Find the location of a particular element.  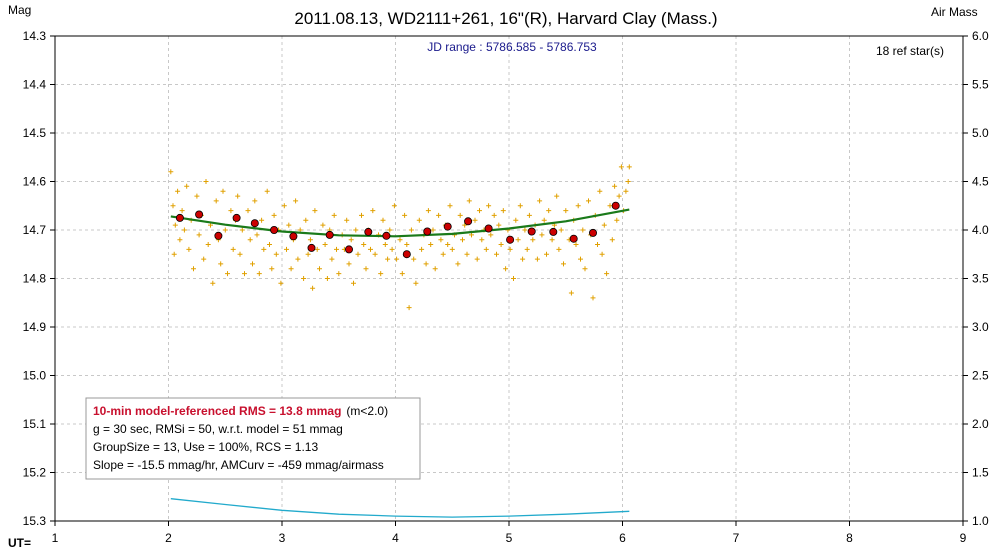

raw-measurements is located at coordinates (400, 237).